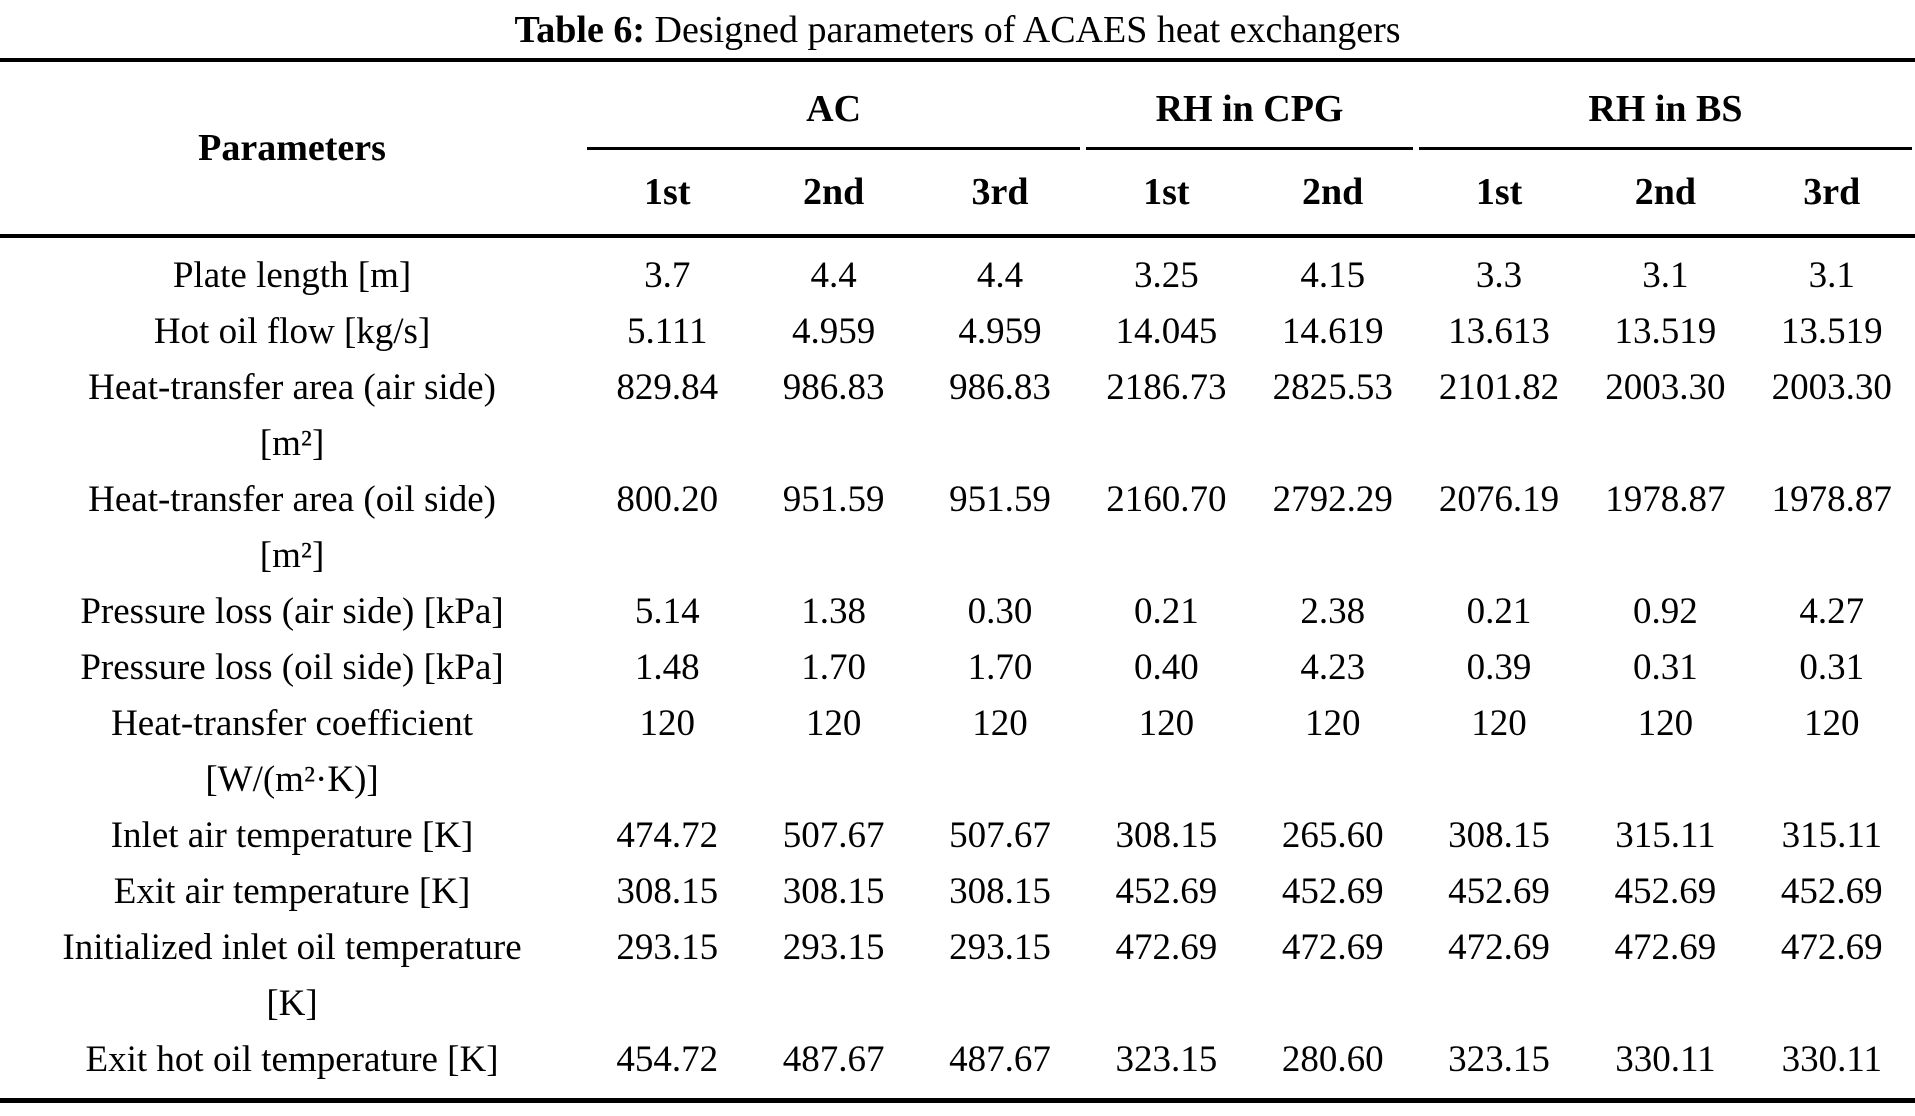  I want to click on value-cell: 3.7, so click(667, 275).